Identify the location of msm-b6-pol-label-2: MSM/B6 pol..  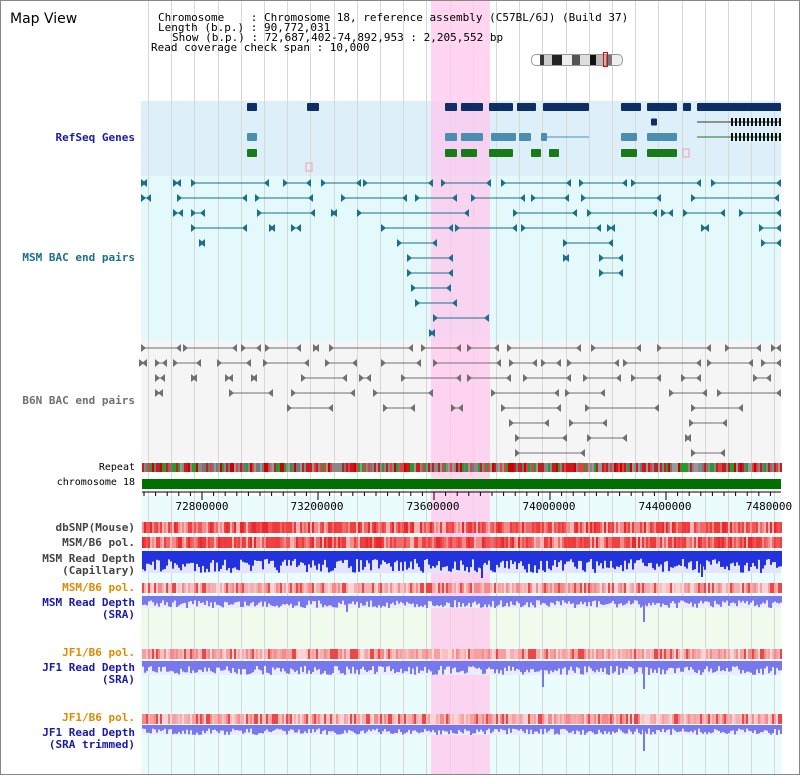
(98, 587).